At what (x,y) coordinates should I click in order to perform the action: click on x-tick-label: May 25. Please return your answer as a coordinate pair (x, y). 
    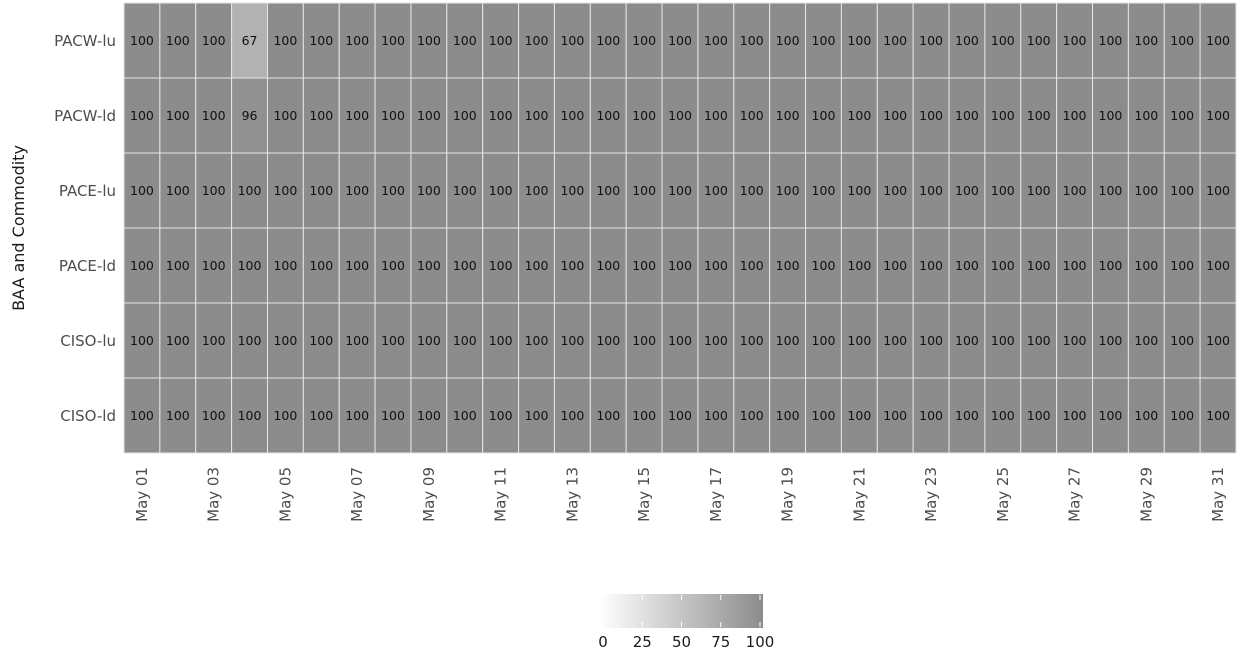
    Looking at the image, I should click on (1003, 494).